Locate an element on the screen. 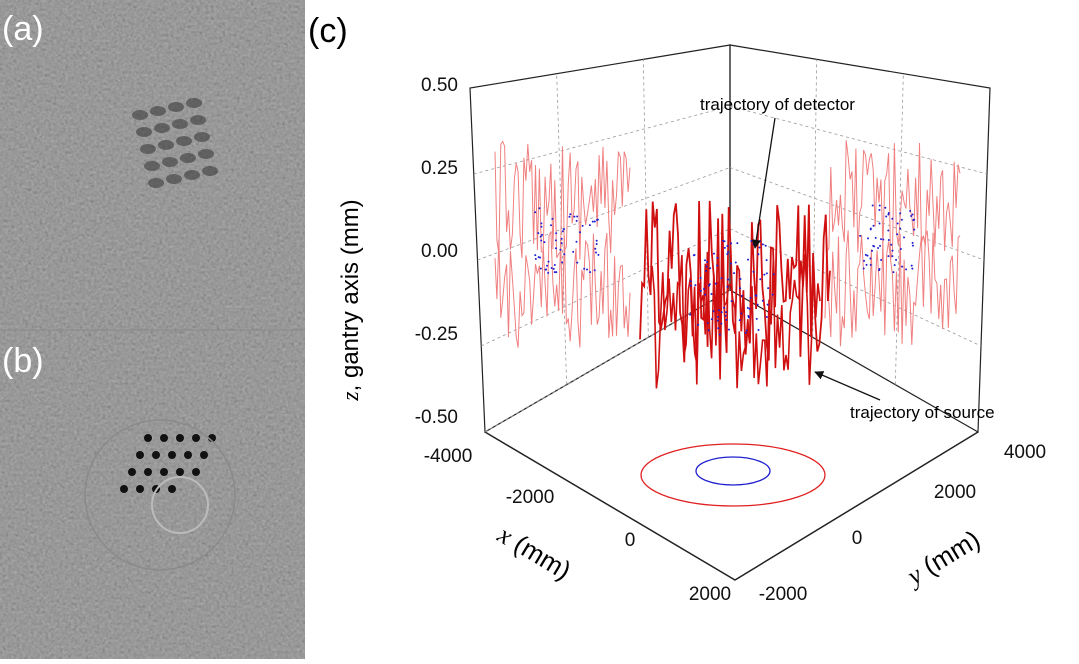 This screenshot has height=664, width=1079. y-axis-label: y (mm) is located at coordinates (942, 558).